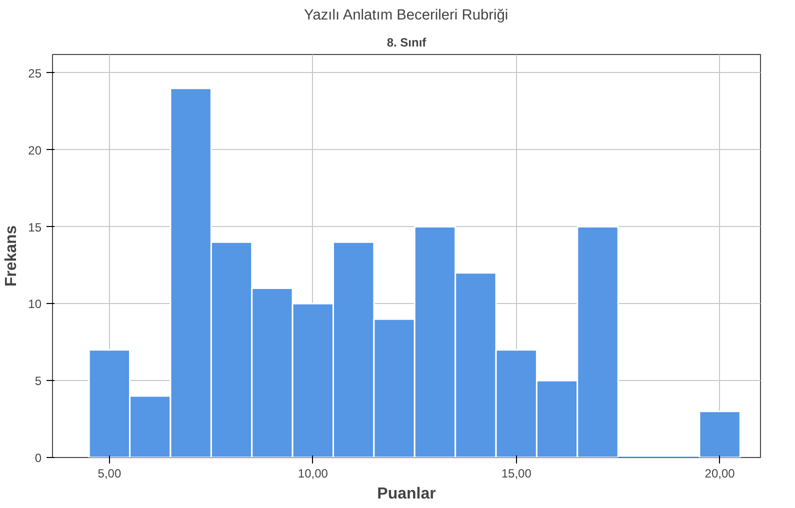  What do you see at coordinates (516, 473) in the screenshot?
I see `x-tick-label: 15,00` at bounding box center [516, 473].